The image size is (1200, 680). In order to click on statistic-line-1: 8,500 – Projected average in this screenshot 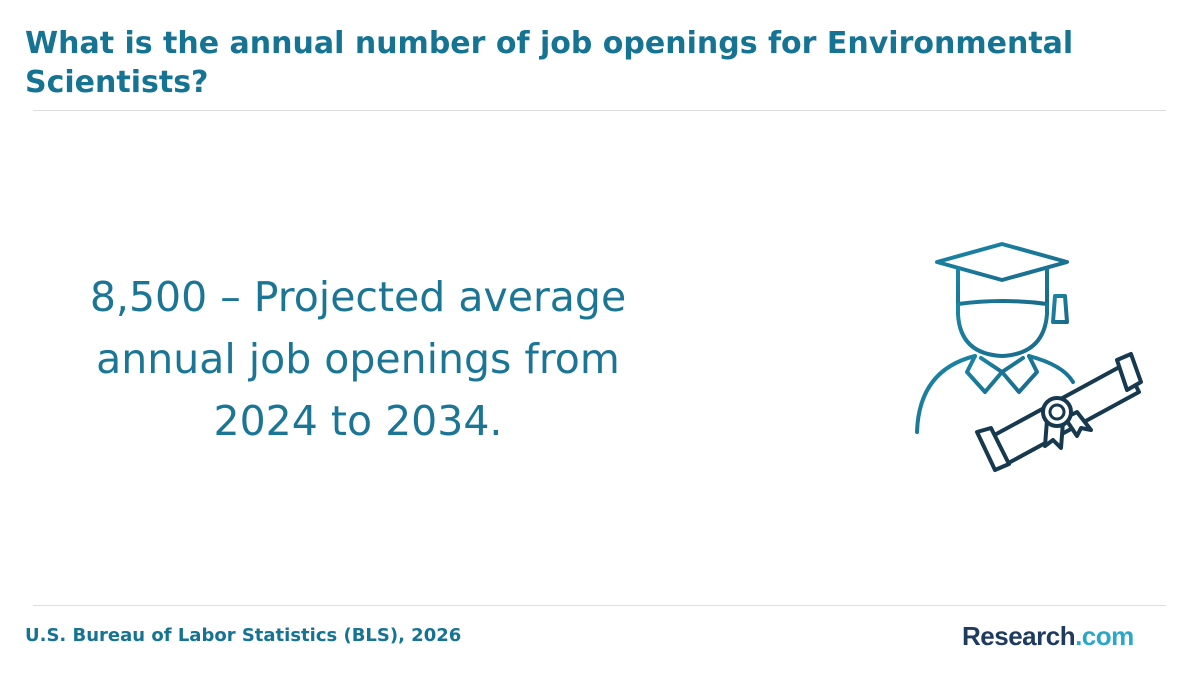, I will do `click(358, 297)`.